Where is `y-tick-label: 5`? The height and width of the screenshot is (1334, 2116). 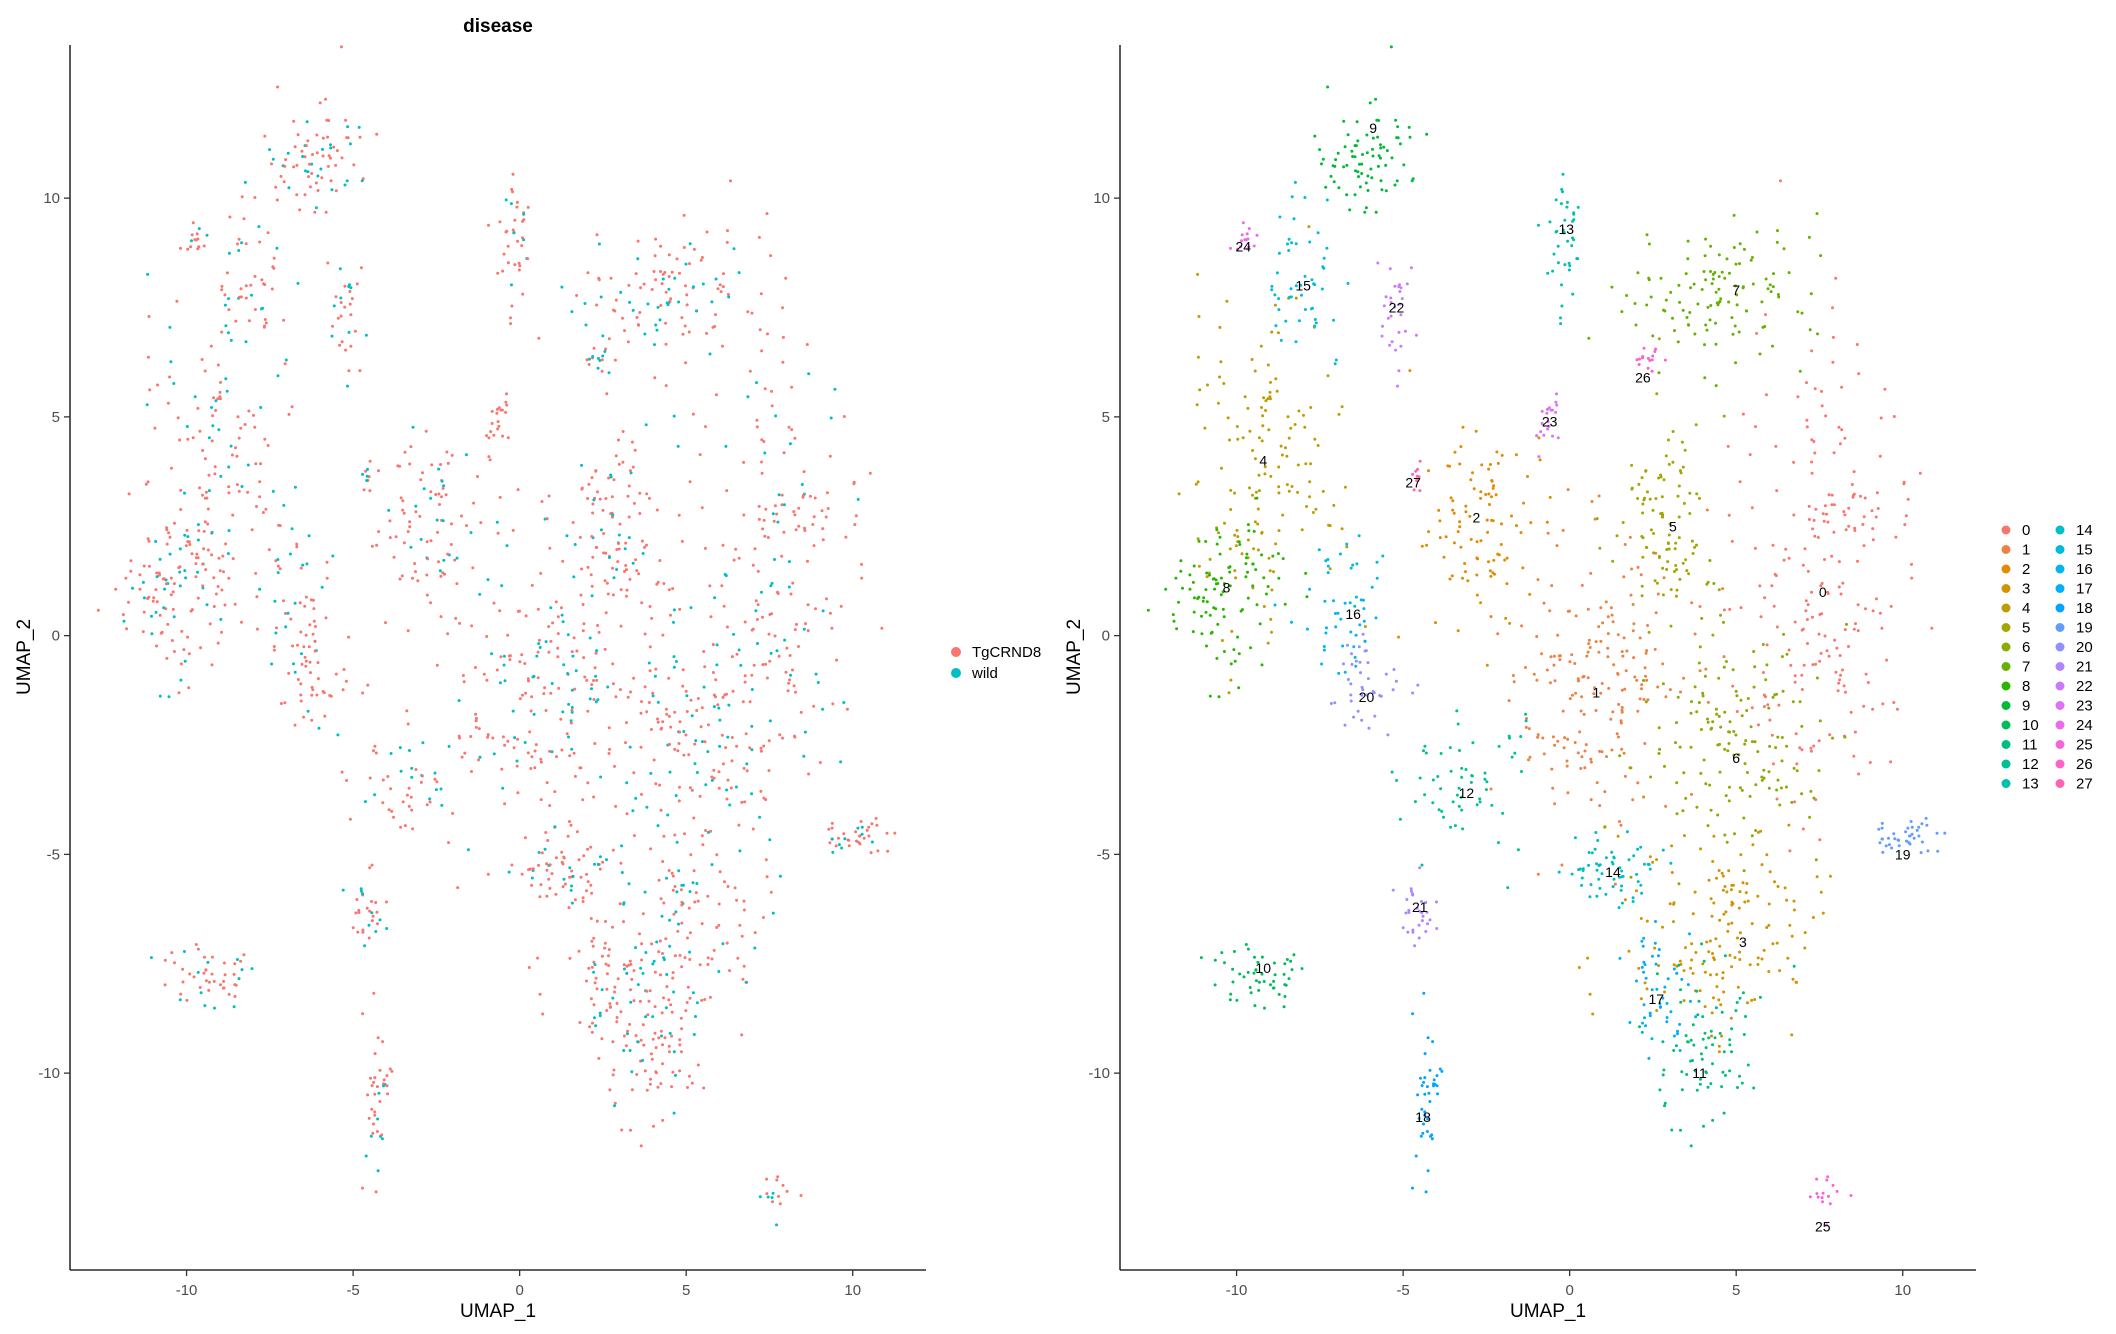
y-tick-label: 5 is located at coordinates (1106, 417).